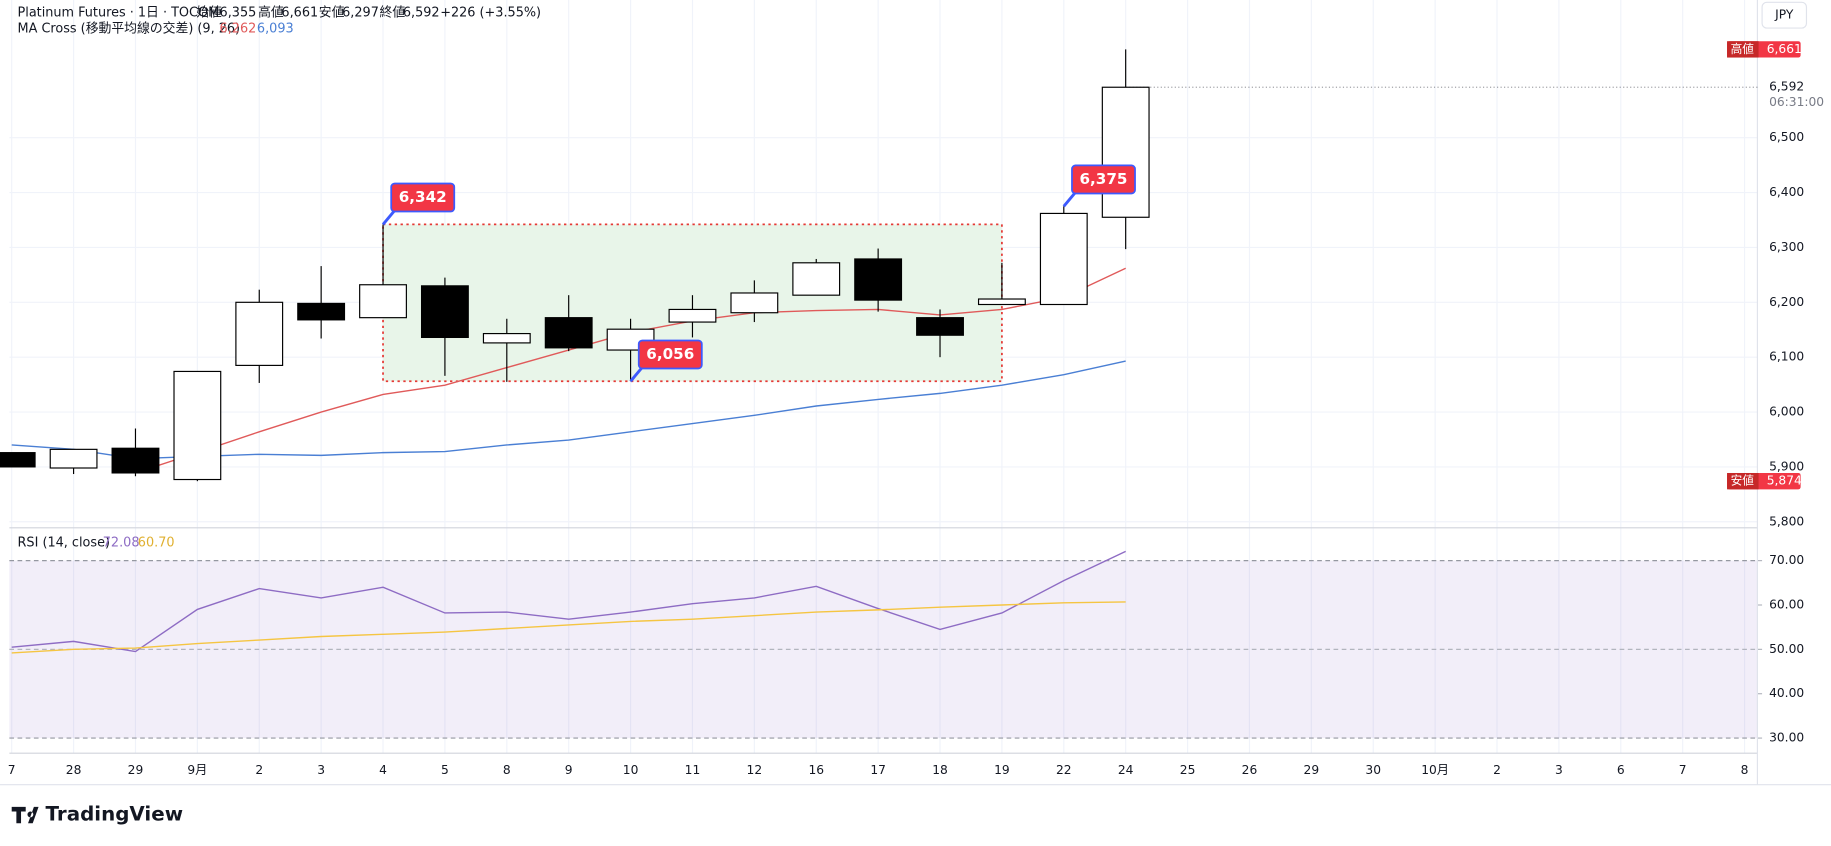 This screenshot has height=846, width=1831. What do you see at coordinates (940, 770) in the screenshot?
I see `x-tick-label: 18` at bounding box center [940, 770].